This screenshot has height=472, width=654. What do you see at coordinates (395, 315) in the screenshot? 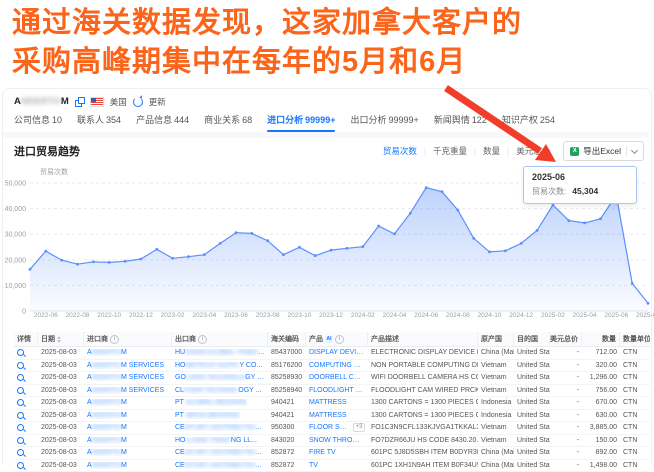
I see `x-tick: 2024-04` at bounding box center [395, 315].